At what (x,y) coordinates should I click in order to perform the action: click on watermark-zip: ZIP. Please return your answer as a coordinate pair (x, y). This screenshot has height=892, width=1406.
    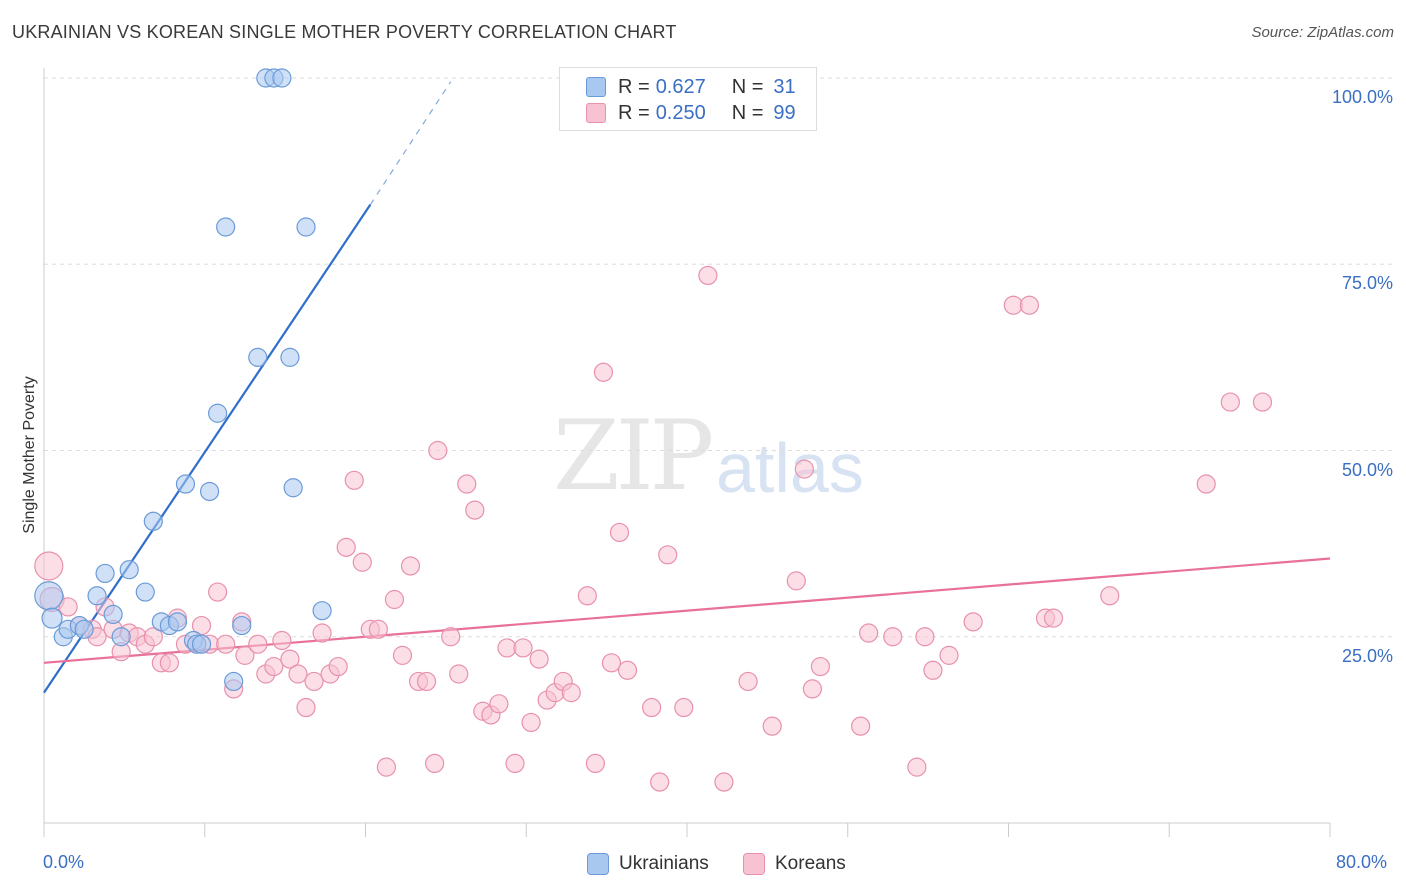
    Looking at the image, I should click on (633, 456).